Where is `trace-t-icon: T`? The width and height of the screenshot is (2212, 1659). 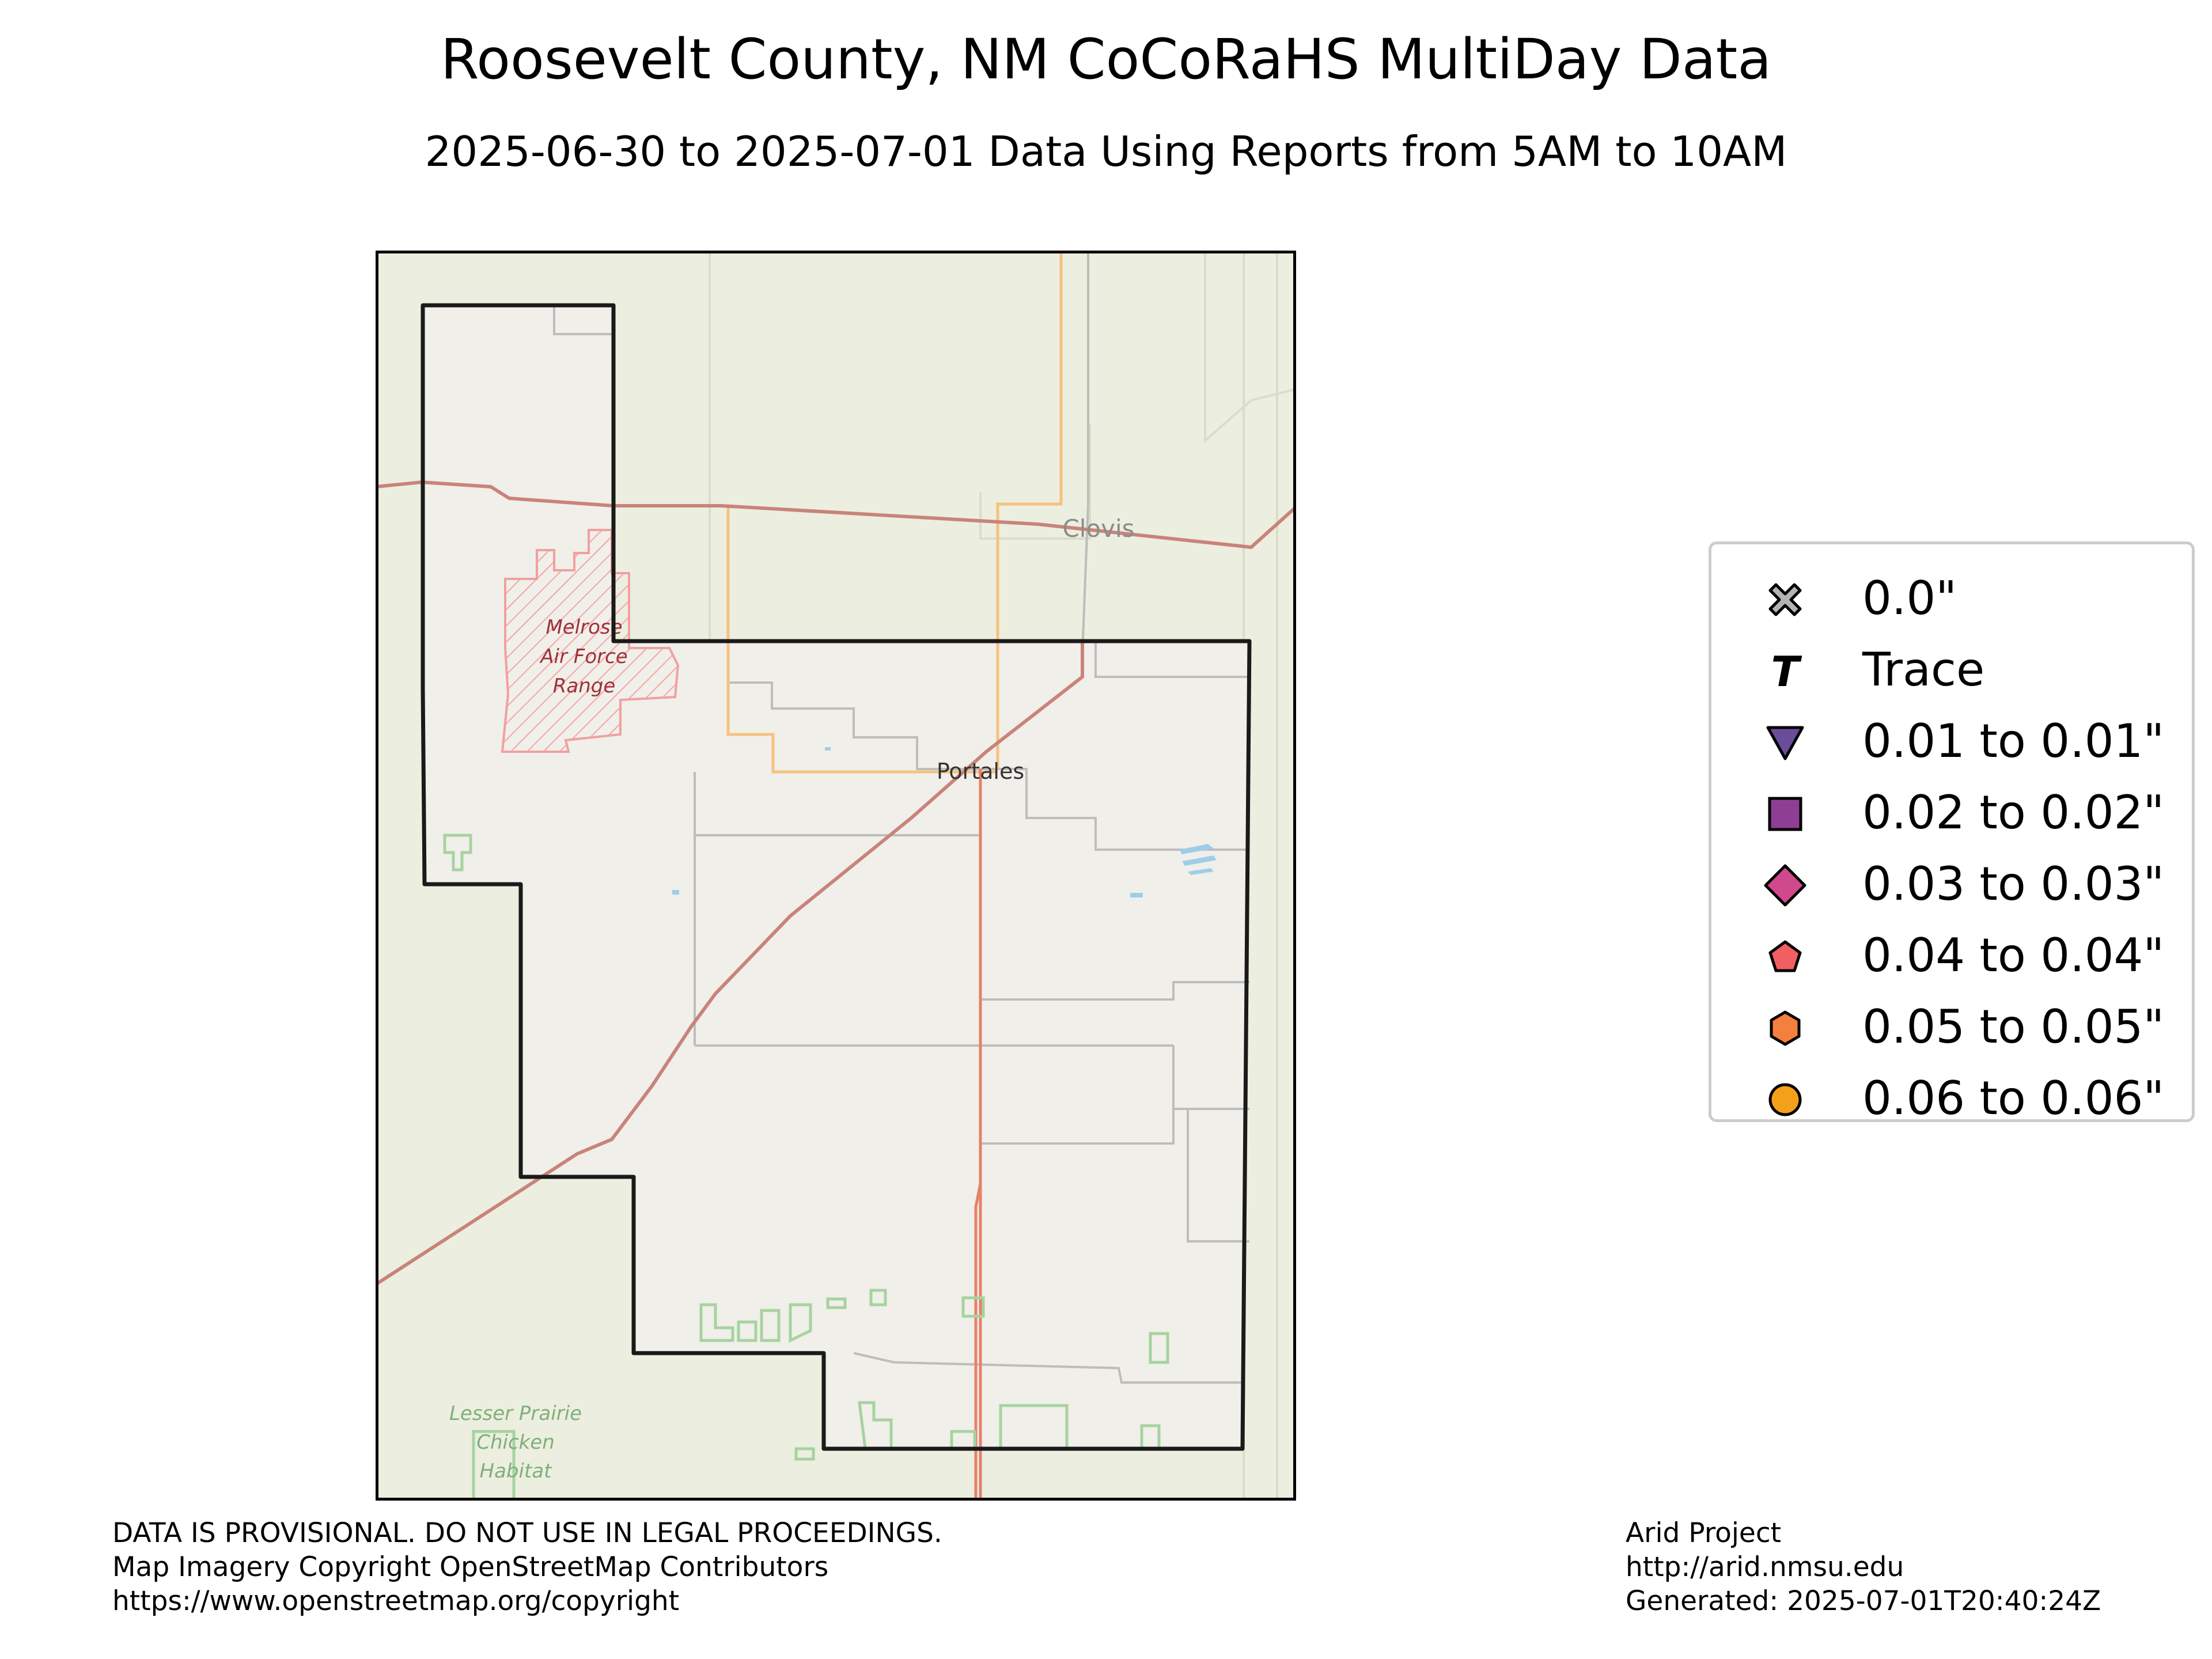
trace-t-icon: T is located at coordinates (1786, 671).